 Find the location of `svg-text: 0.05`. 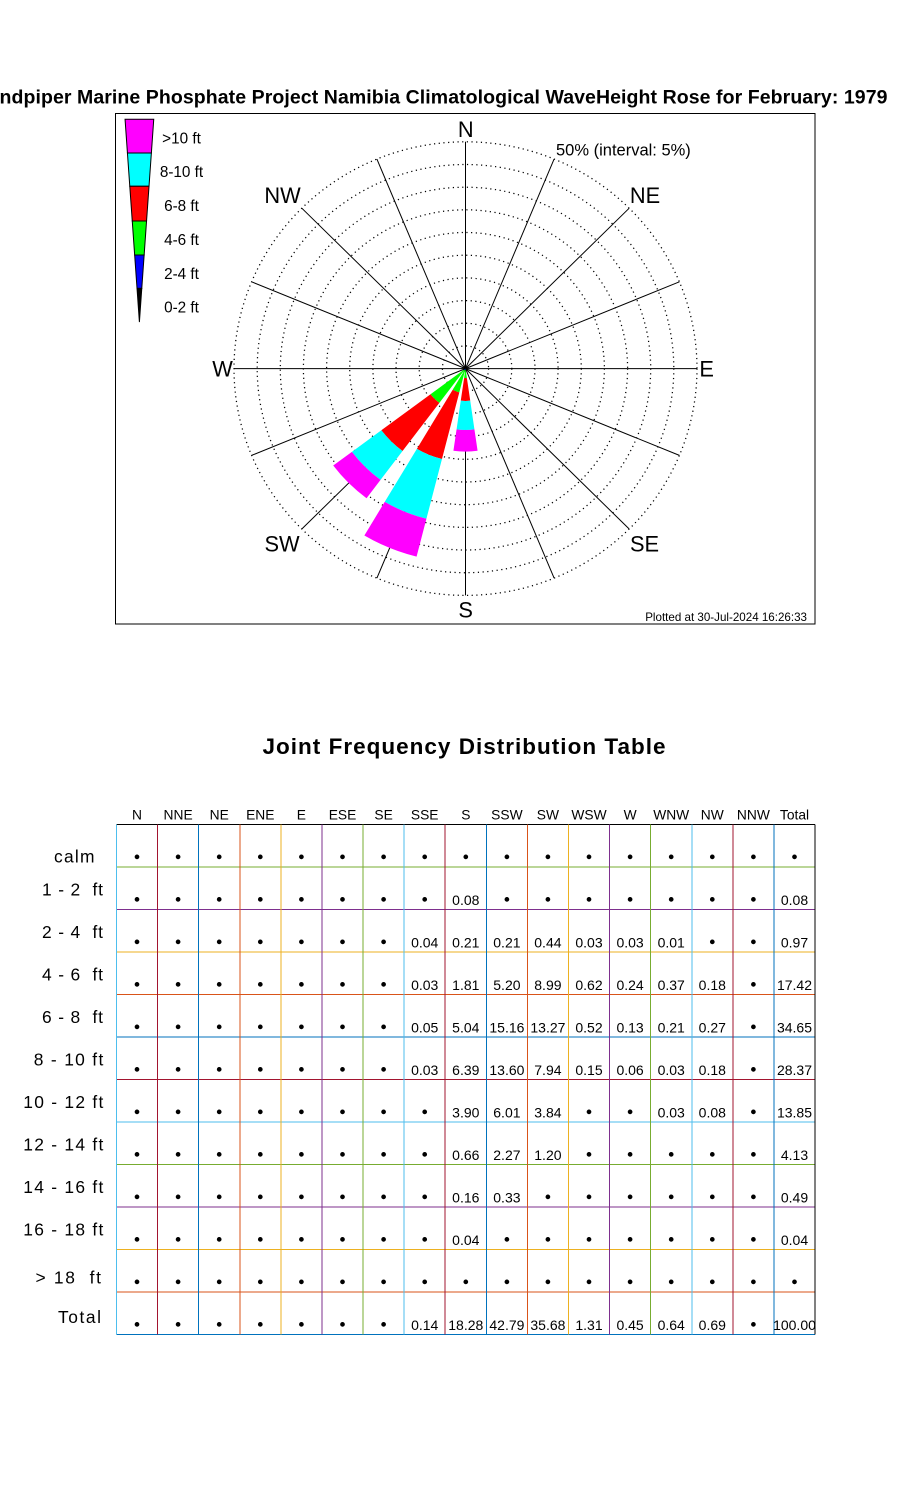

svg-text: 0.05 is located at coordinates (424, 1027).